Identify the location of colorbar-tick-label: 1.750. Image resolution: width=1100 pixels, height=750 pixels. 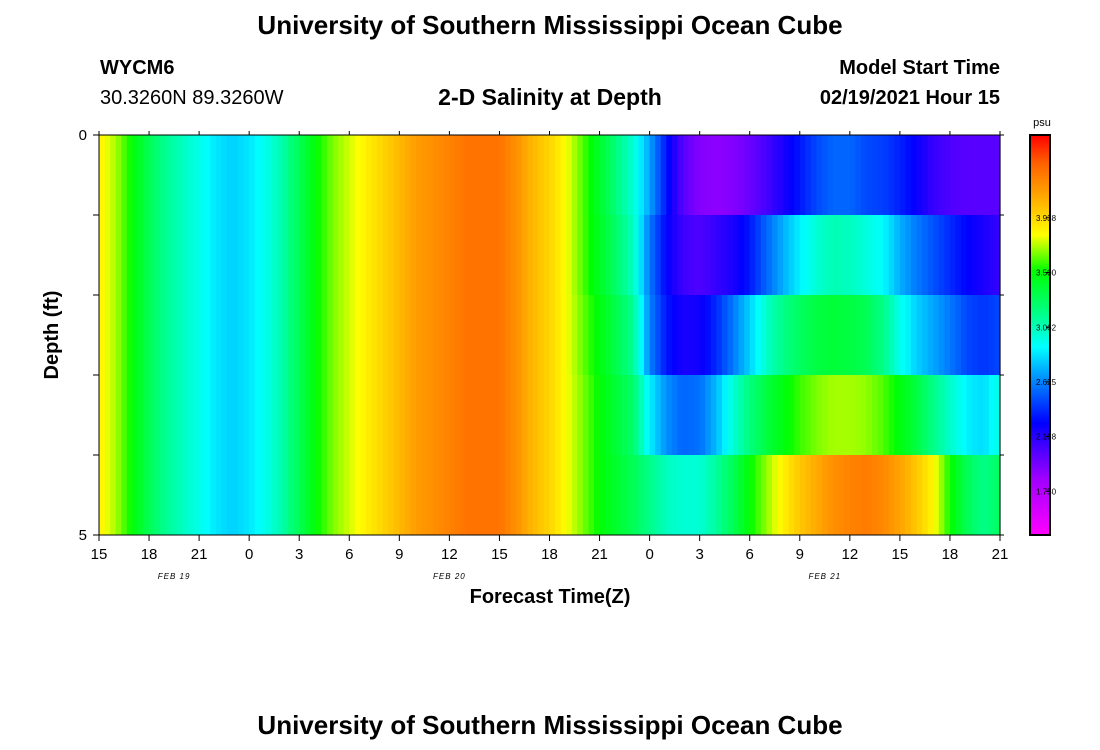
(1046, 491).